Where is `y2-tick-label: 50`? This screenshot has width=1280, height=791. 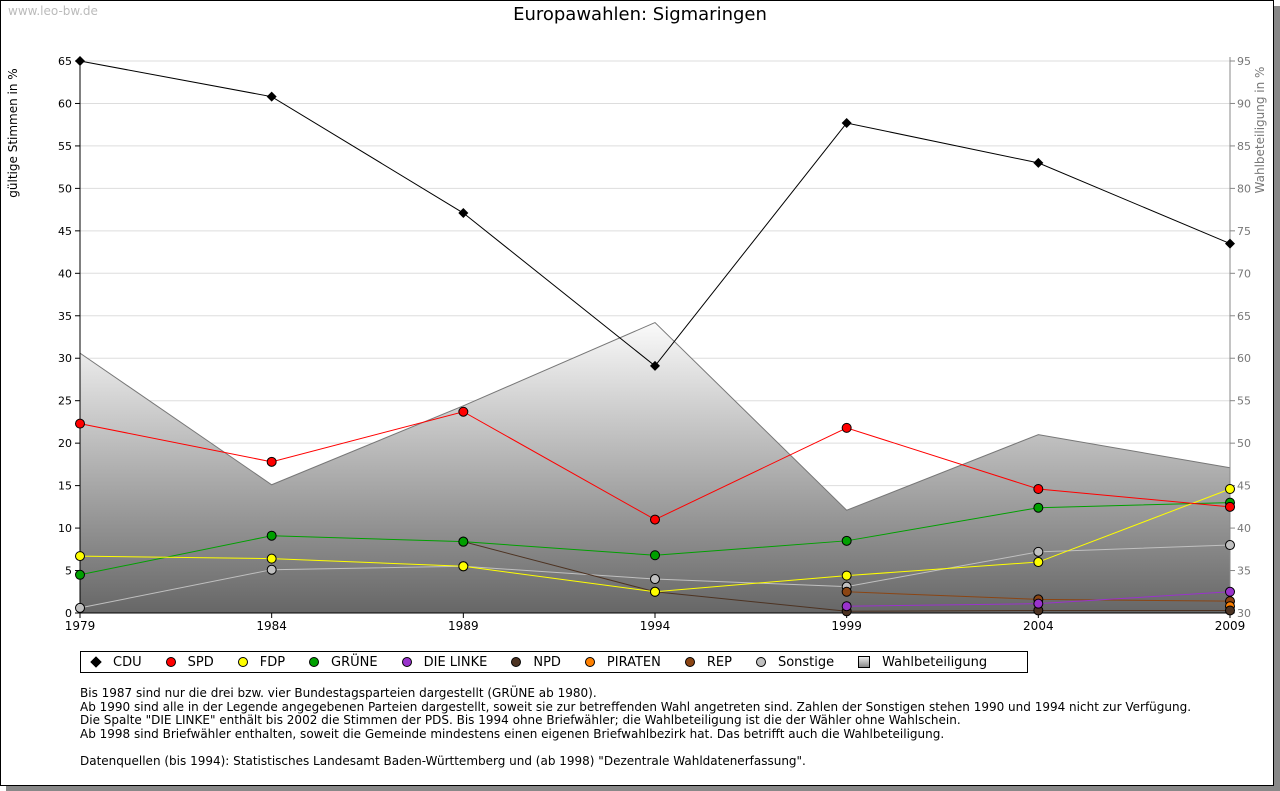 y2-tick-label: 50 is located at coordinates (1244, 443).